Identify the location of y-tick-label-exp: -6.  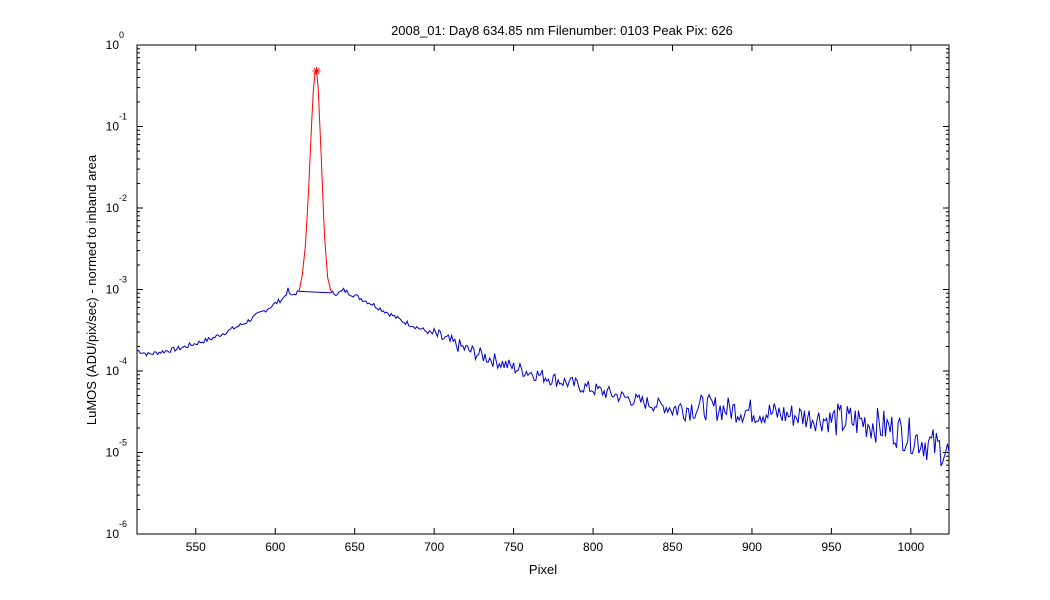
(123, 524).